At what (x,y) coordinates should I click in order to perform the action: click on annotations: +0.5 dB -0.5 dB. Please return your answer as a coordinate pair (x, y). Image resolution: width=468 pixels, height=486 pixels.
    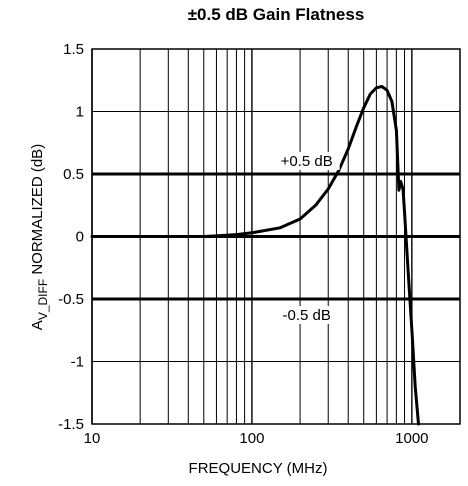
    Looking at the image, I should click on (306, 238).